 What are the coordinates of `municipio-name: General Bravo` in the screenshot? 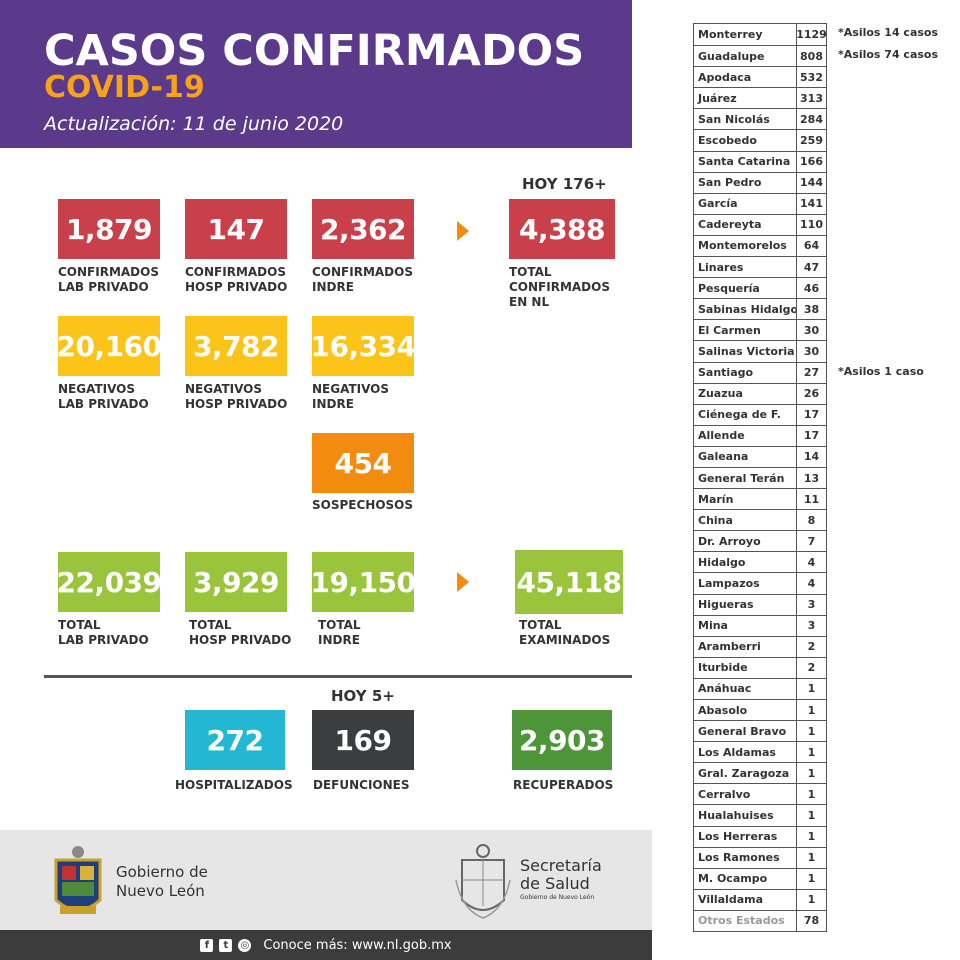 It's located at (745, 731).